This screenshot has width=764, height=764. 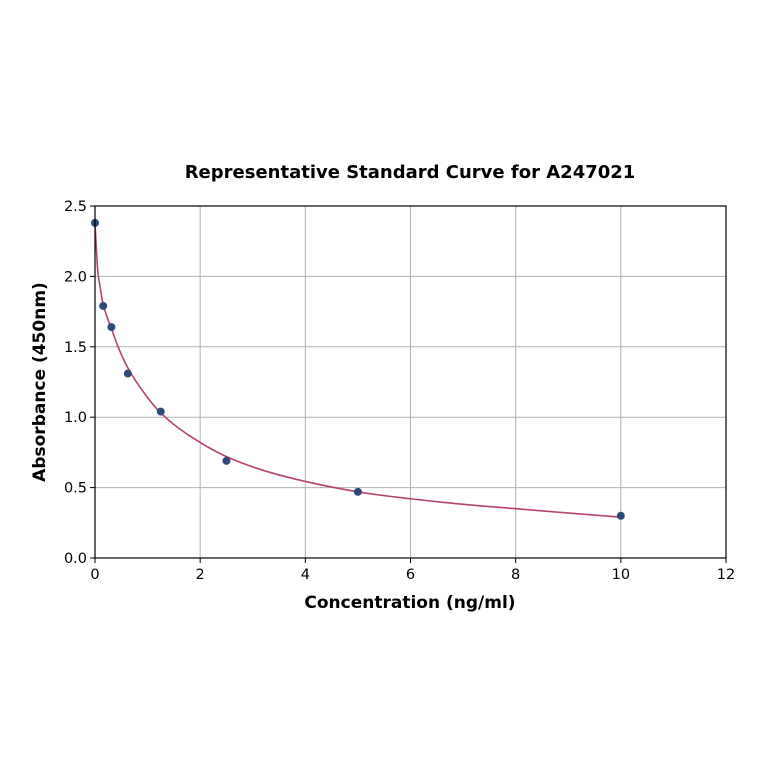 I want to click on y-tick-label: 0.5, so click(x=75, y=489).